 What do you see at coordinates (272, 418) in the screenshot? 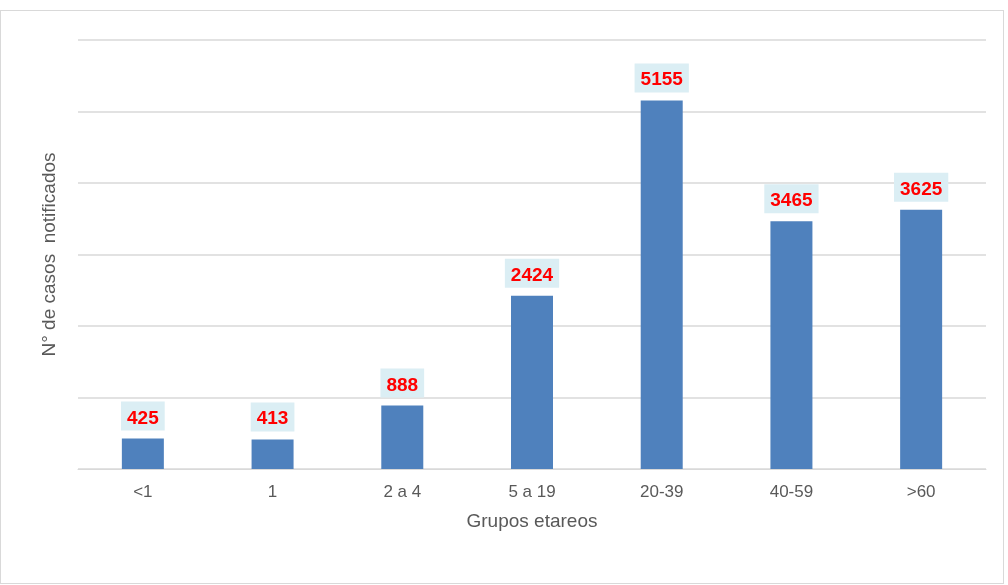
I see `data-label: 413` at bounding box center [272, 418].